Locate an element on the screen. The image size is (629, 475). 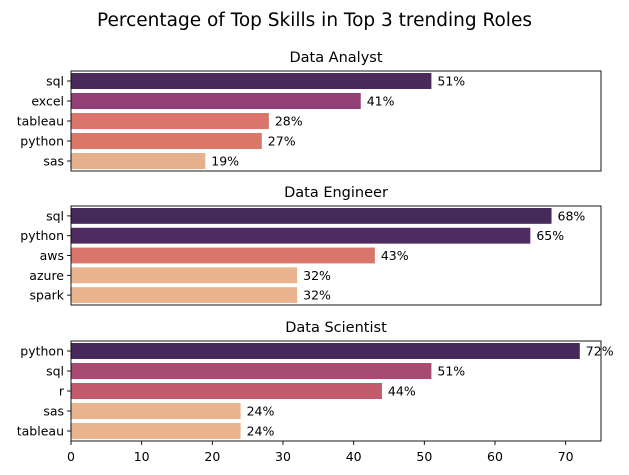
data-label: 27% is located at coordinates (282, 141).